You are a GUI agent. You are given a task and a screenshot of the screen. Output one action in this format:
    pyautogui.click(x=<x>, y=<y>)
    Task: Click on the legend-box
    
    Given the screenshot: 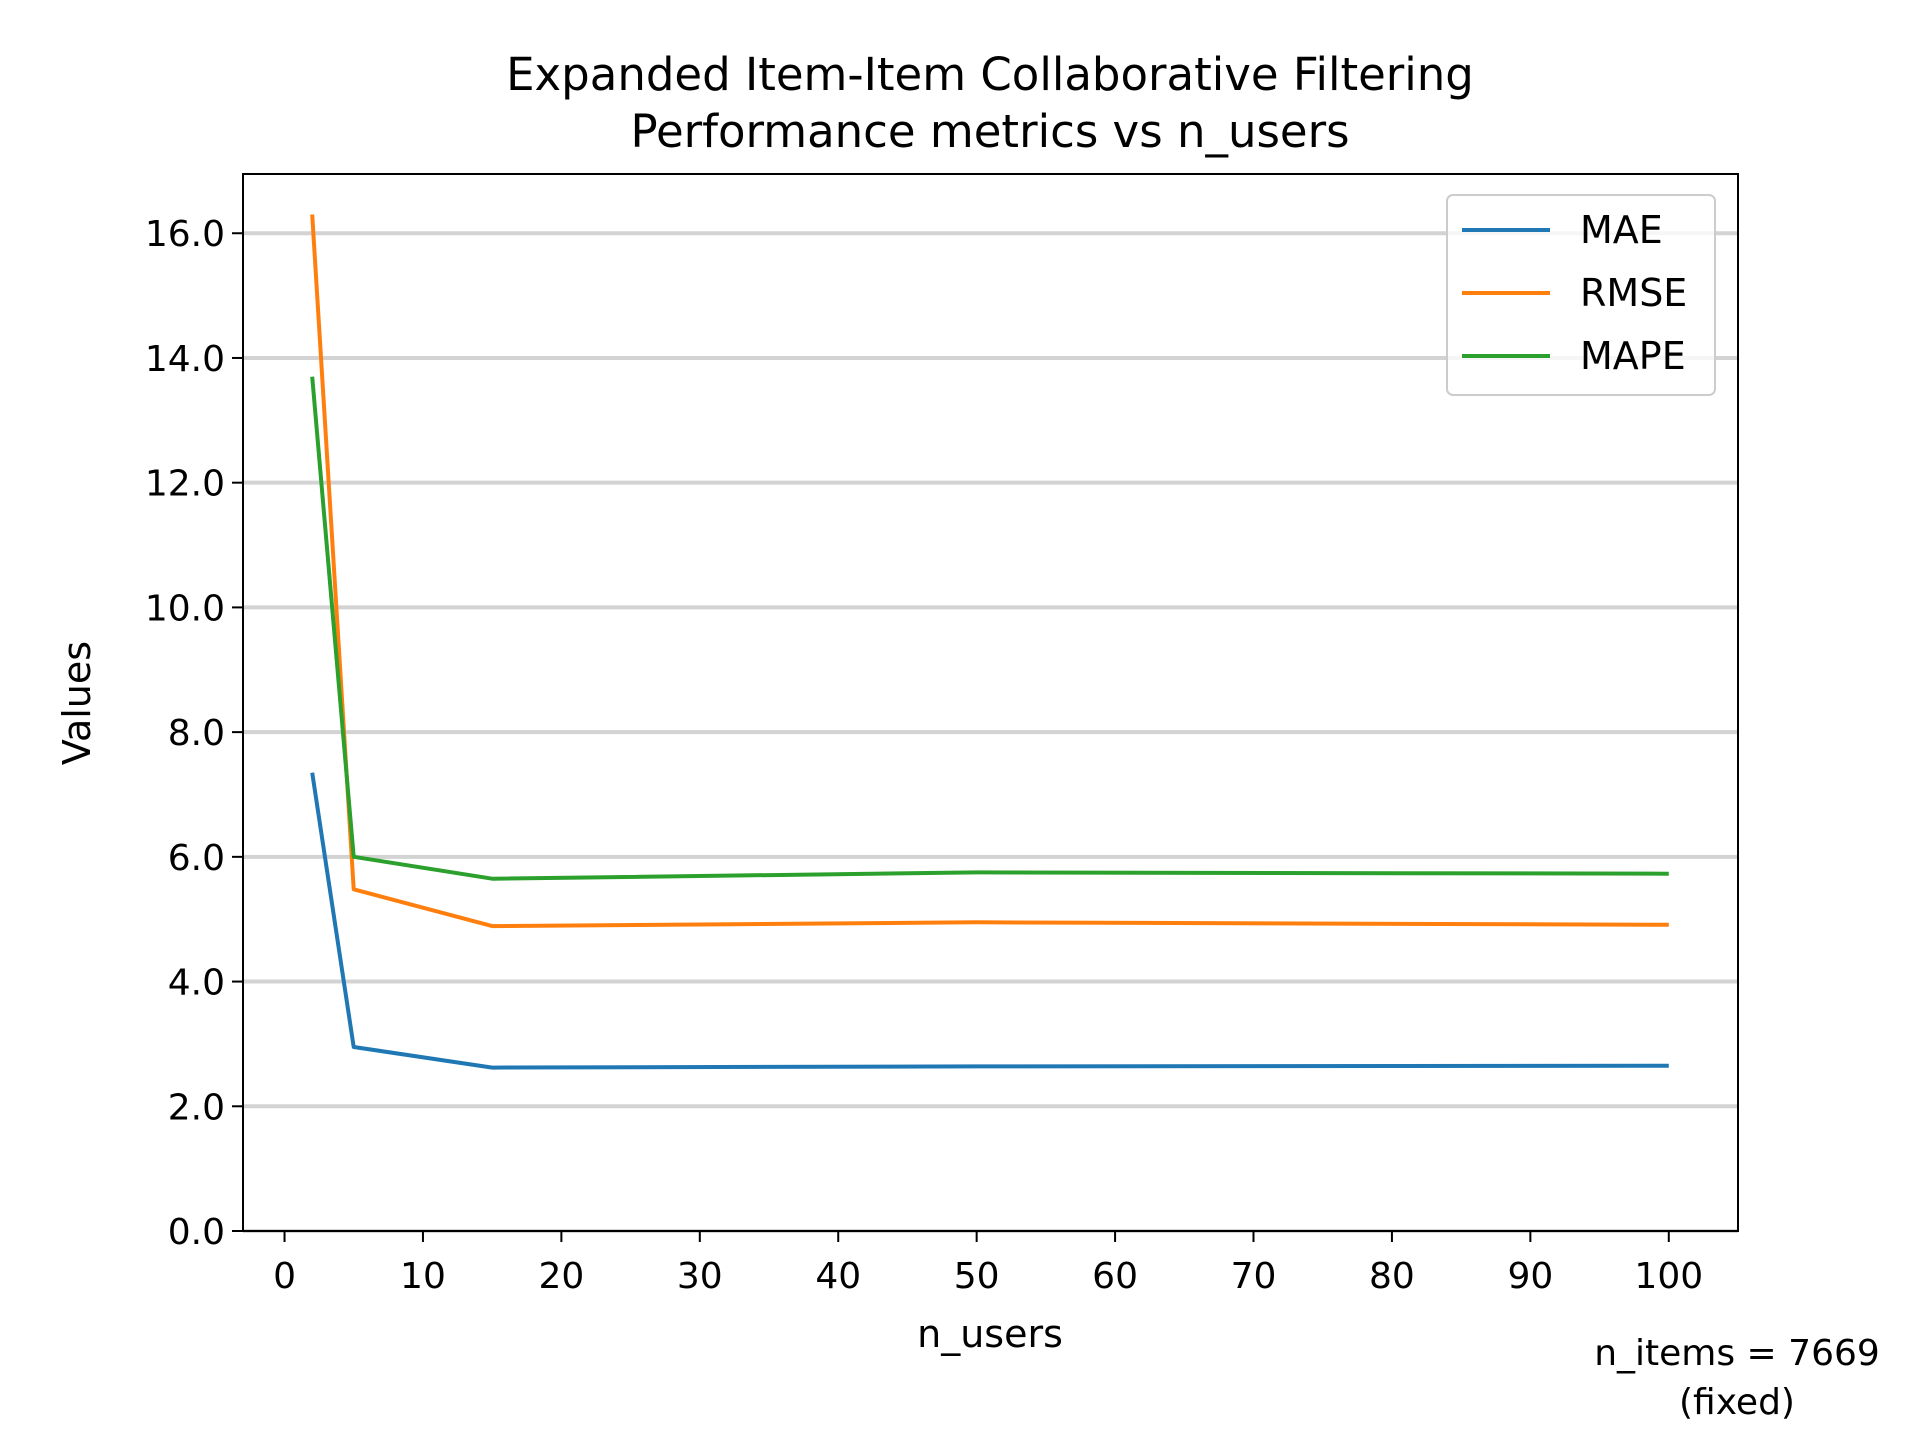 What is the action you would take?
    pyautogui.click(x=1581, y=295)
    